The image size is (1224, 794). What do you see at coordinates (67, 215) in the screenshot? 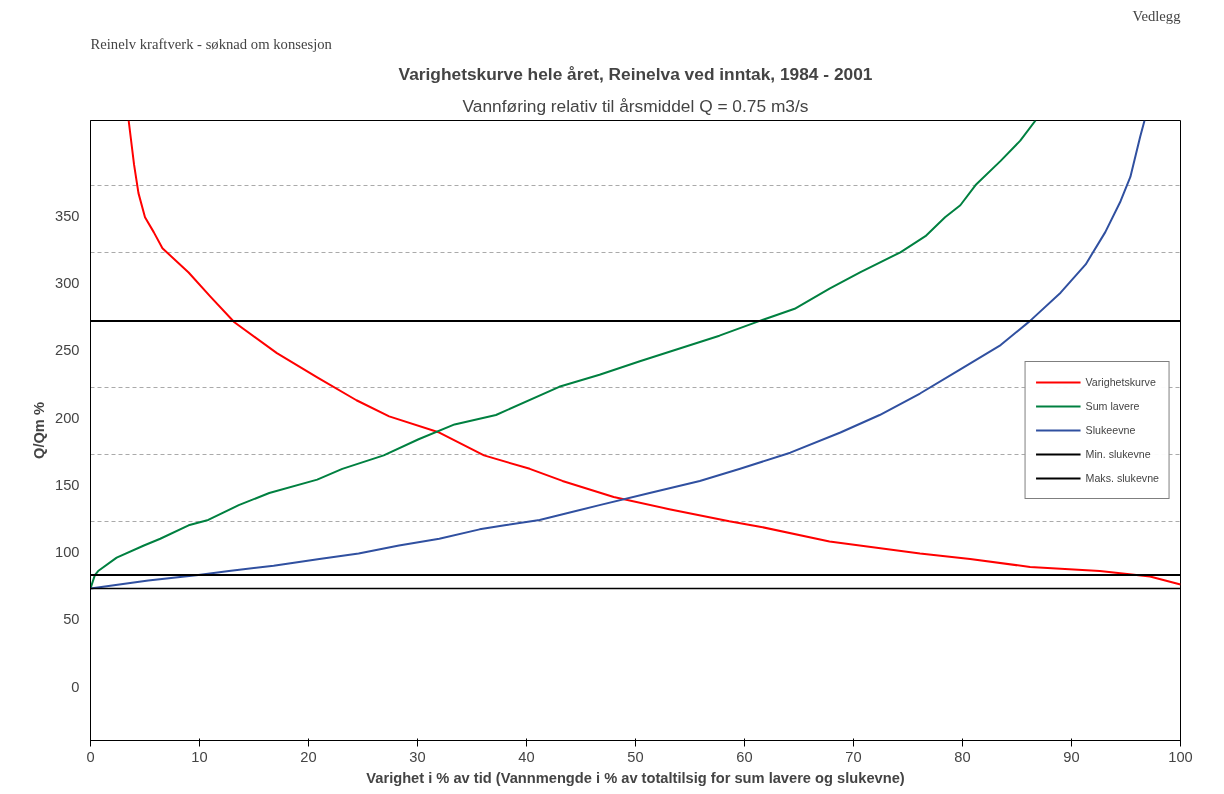
I see `y-tick-label: 350` at bounding box center [67, 215].